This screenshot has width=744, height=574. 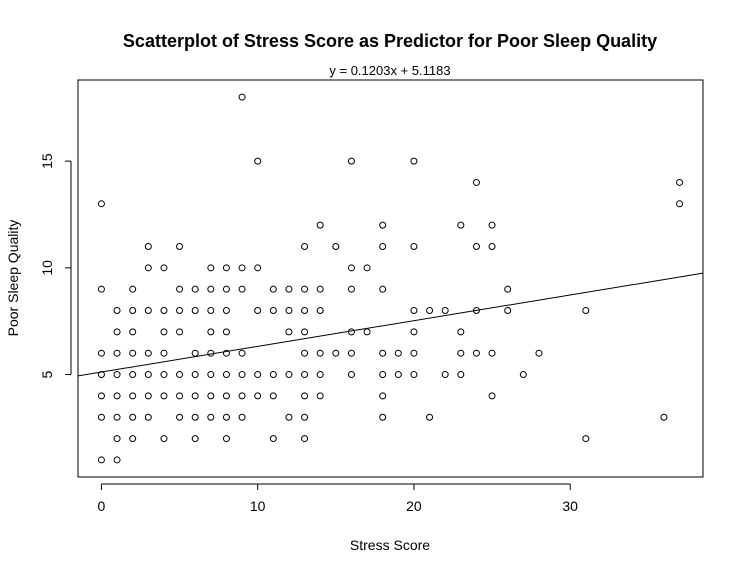 I want to click on y-tick-label: 15, so click(x=47, y=161).